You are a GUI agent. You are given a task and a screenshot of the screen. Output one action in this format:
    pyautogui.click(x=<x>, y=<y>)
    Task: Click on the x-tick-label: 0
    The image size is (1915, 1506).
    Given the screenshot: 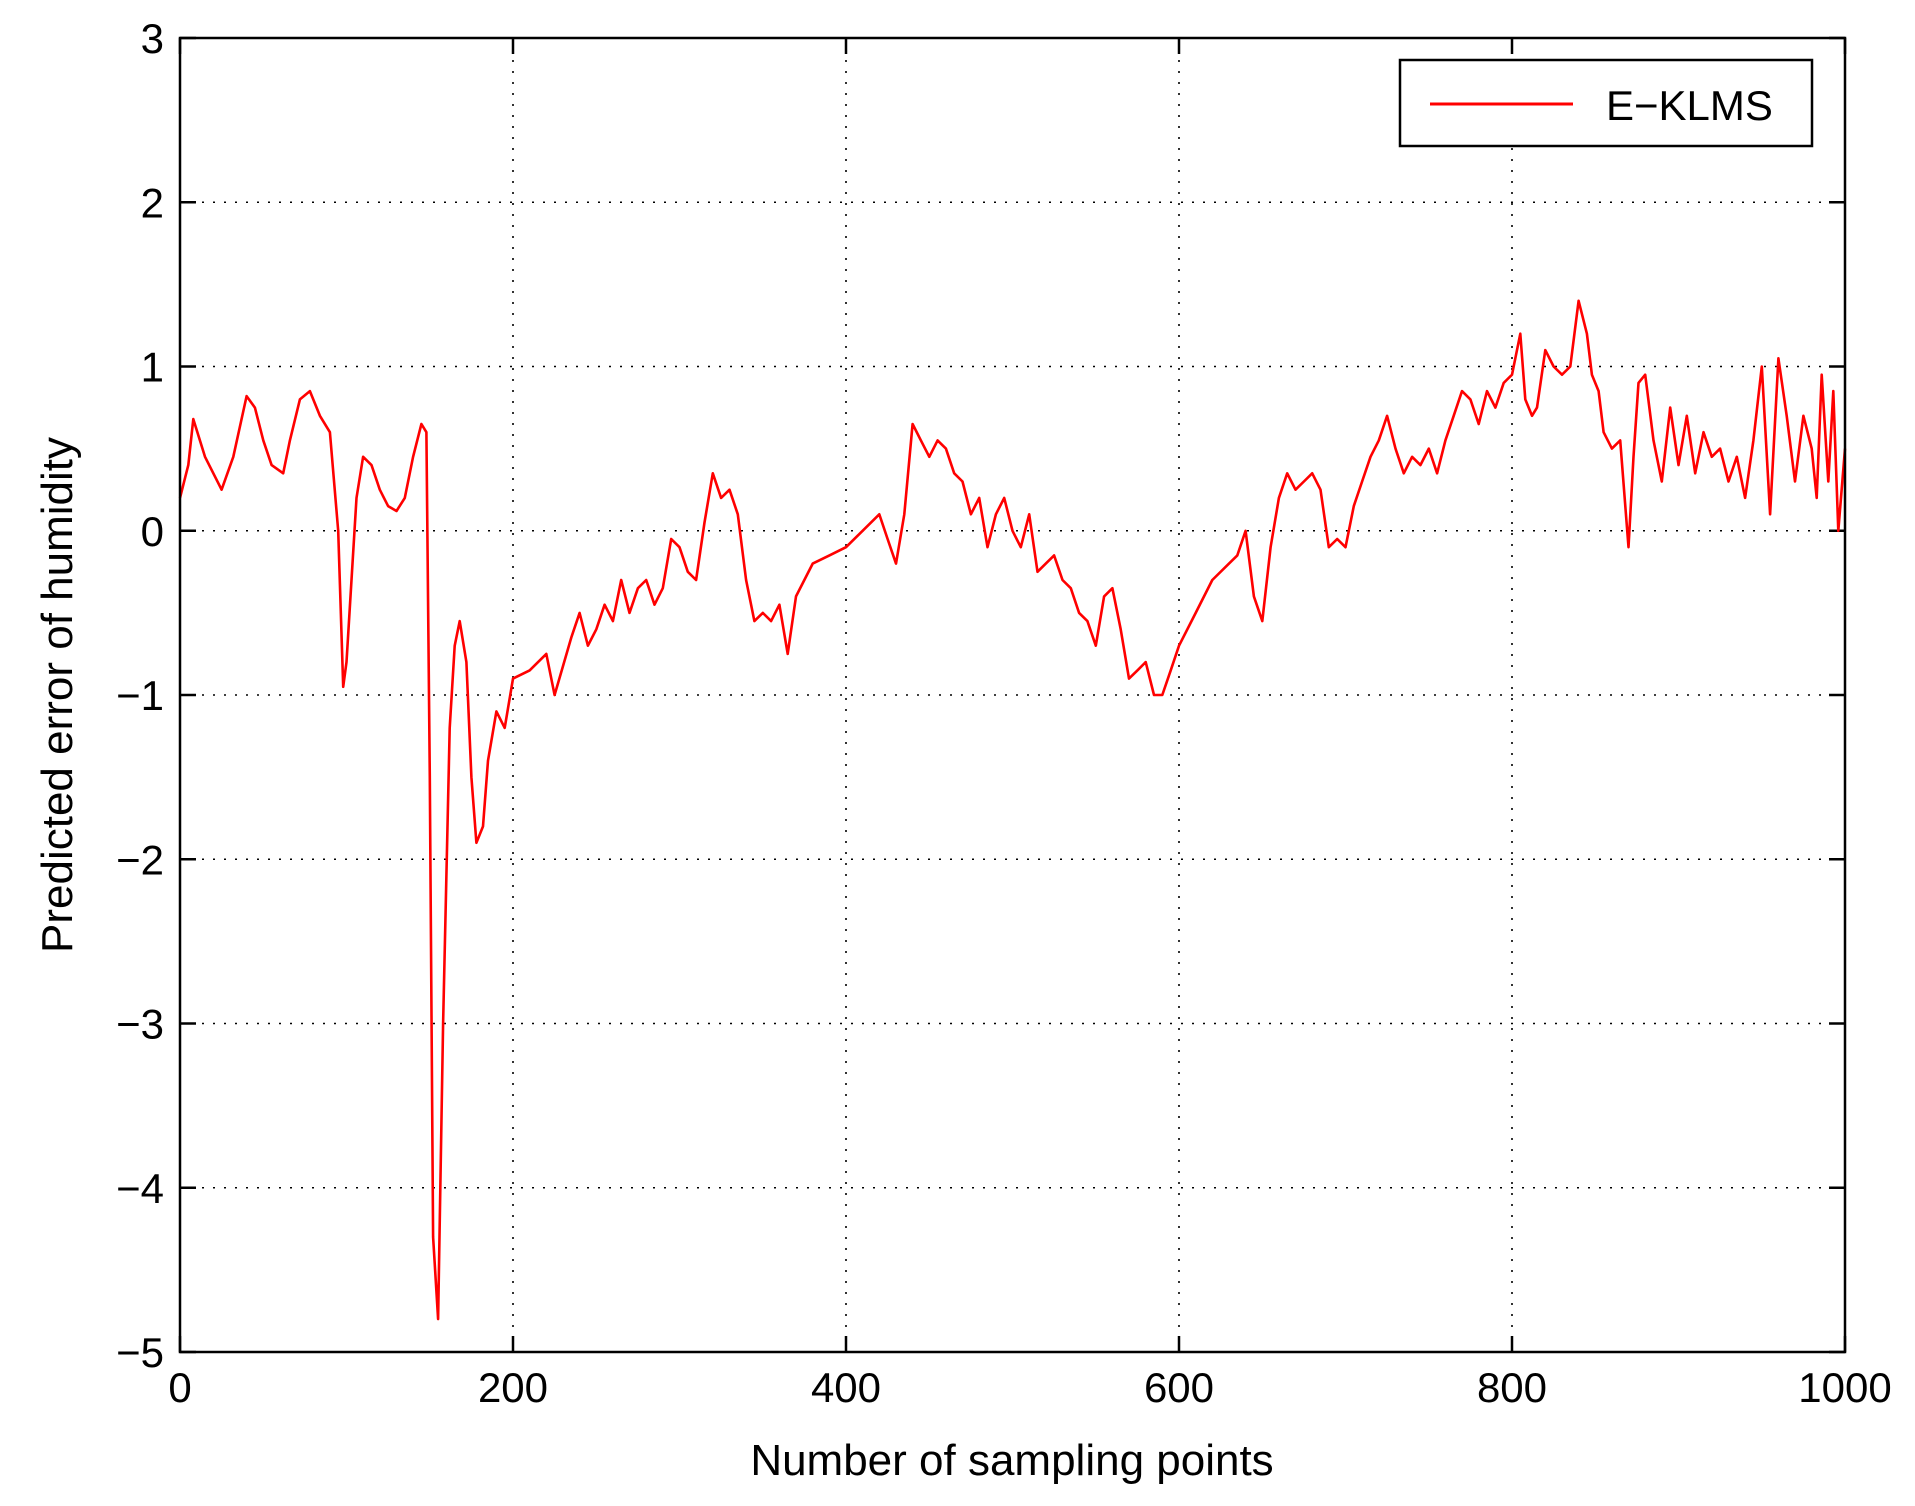 What is the action you would take?
    pyautogui.click(x=179, y=1387)
    